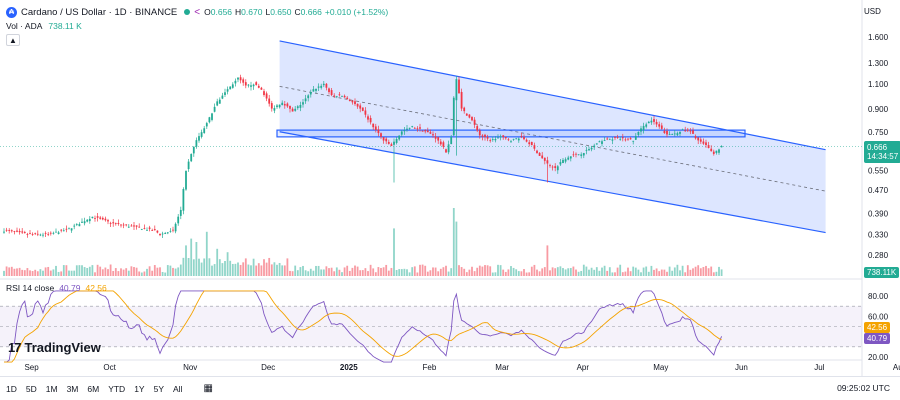 The image size is (900, 400). Describe the element at coordinates (139, 388) in the screenshot. I see `timeframe-1y: 1Y` at that location.